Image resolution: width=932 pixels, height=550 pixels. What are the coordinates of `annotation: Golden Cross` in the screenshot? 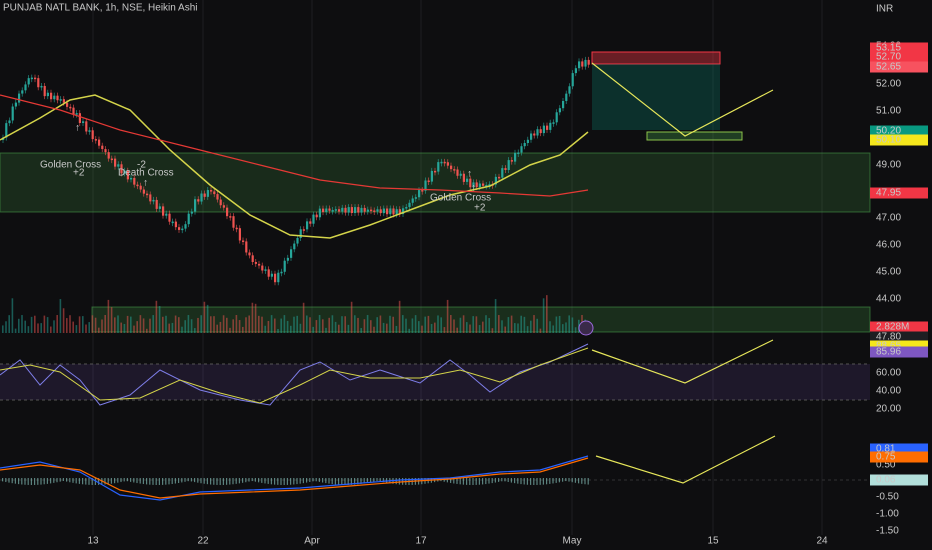 It's located at (460, 198).